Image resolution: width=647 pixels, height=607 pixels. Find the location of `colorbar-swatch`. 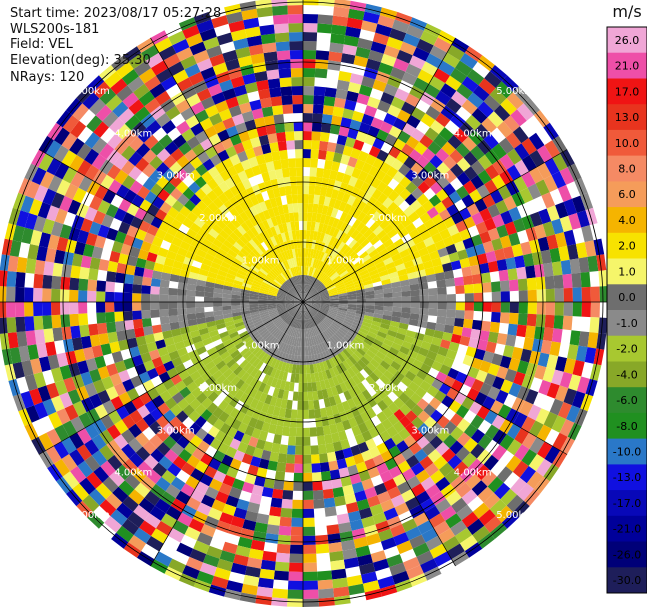

colorbar-swatch is located at coordinates (627, 65).